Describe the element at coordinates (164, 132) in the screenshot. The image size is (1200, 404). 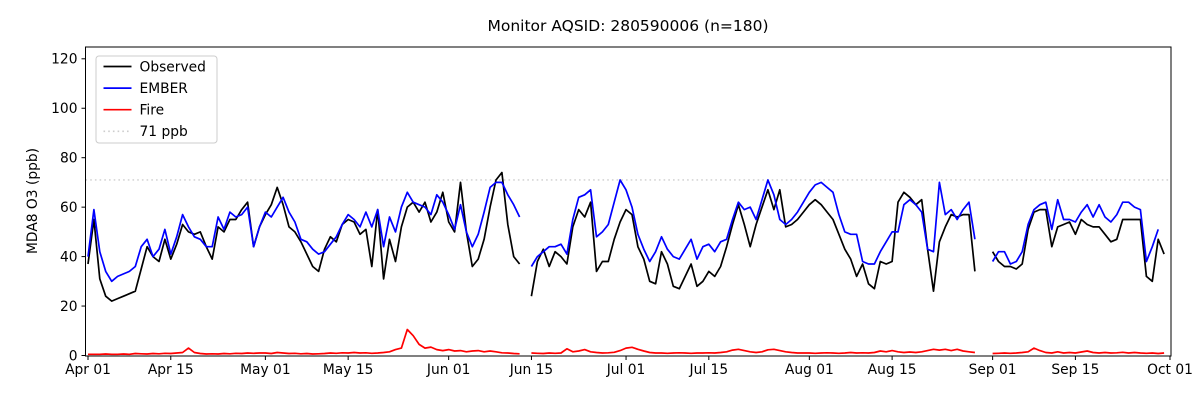
I see `legend-label: 71 ppb` at that location.